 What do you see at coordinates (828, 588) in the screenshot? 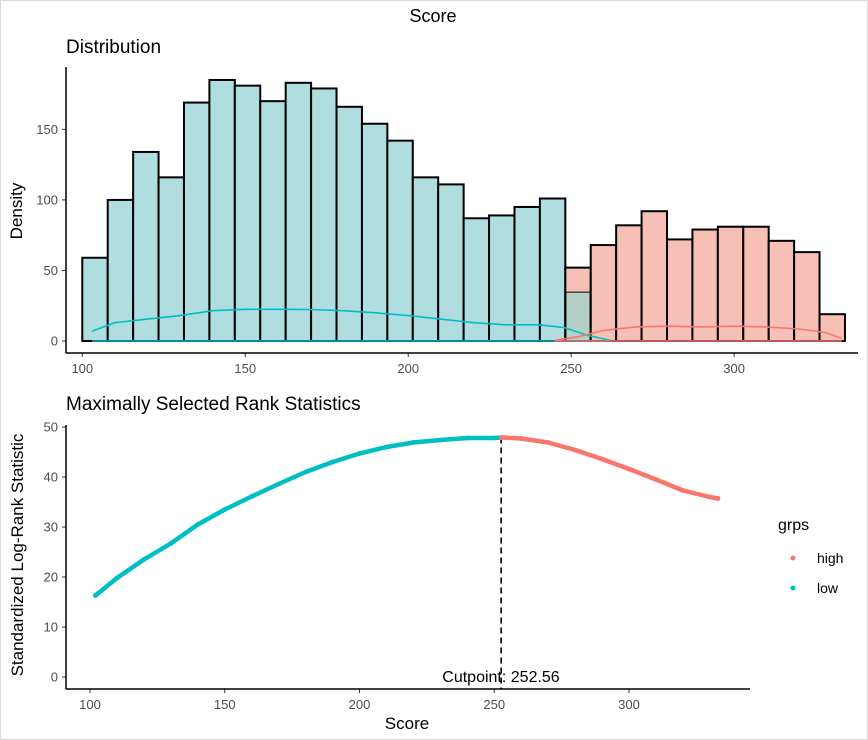
I see `legend-label-low: low` at bounding box center [828, 588].